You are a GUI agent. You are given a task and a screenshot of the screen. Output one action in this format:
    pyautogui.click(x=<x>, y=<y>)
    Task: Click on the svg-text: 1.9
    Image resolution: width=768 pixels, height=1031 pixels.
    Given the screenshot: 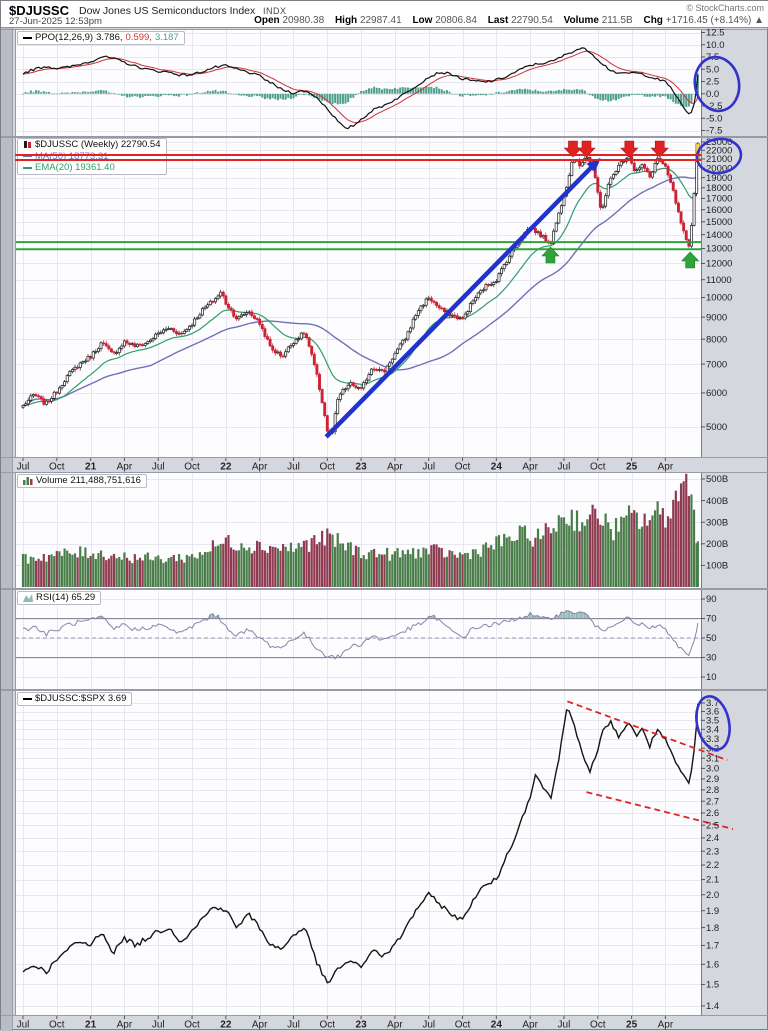 What is the action you would take?
    pyautogui.click(x=712, y=911)
    